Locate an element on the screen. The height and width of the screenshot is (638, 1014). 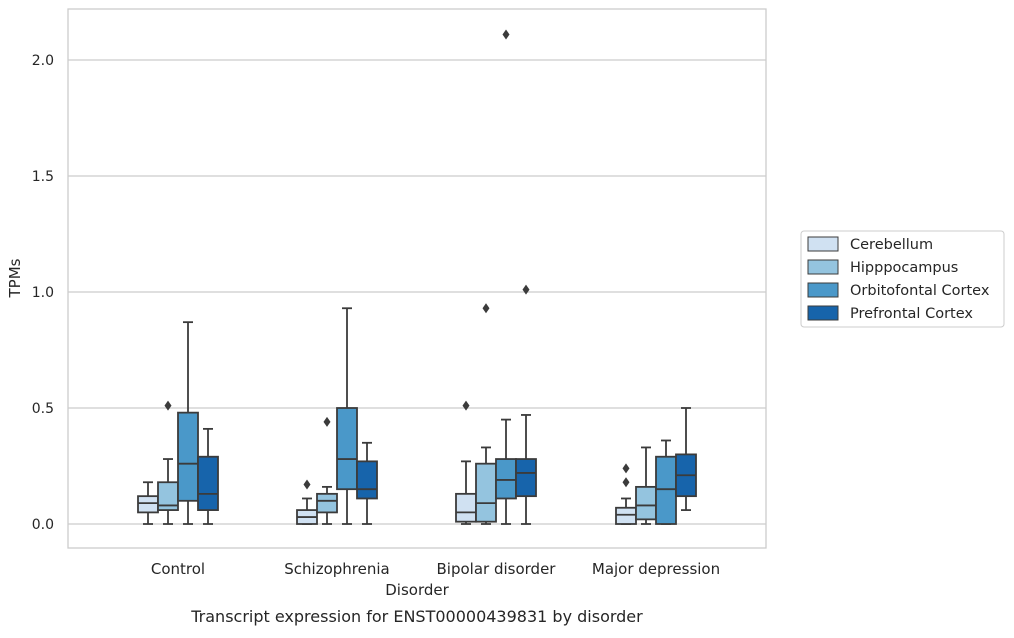
legend-frame is located at coordinates (902, 279).